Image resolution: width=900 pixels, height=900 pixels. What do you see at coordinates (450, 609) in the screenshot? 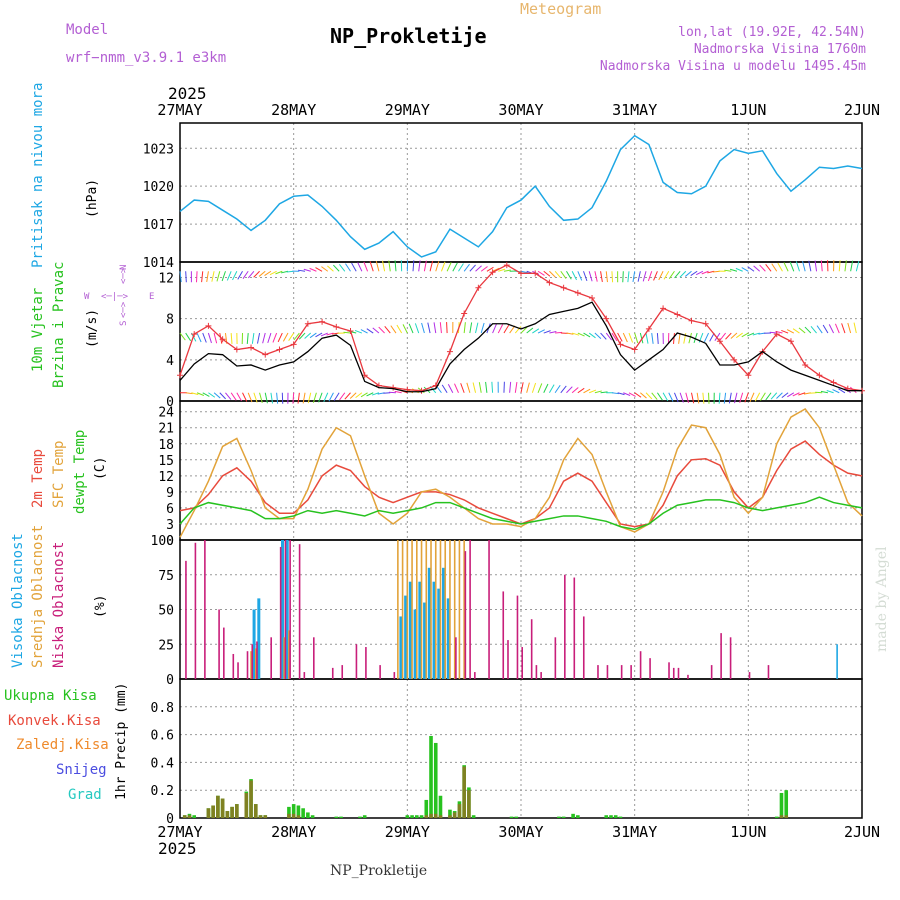
I see `cloud-mid-bar` at bounding box center [450, 609].